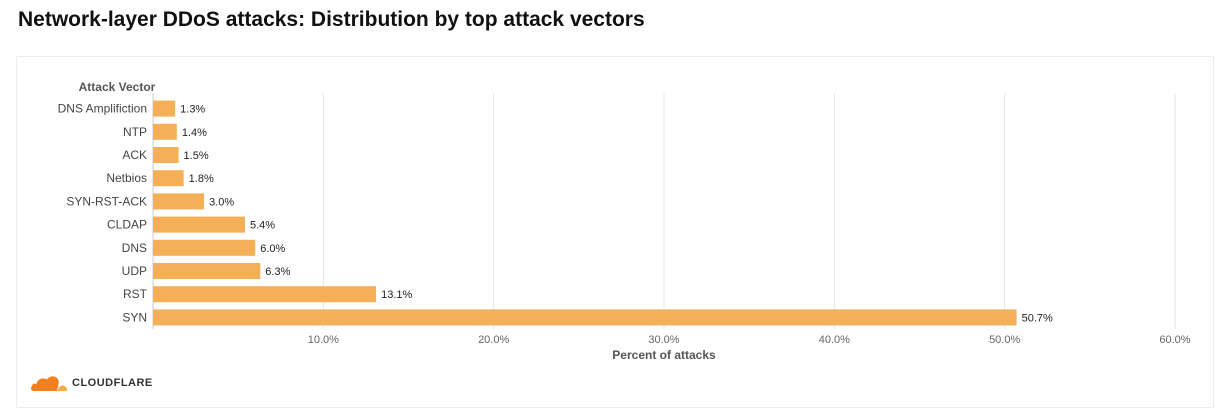 The height and width of the screenshot is (410, 1229). What do you see at coordinates (135, 132) in the screenshot?
I see `category-label: NTP` at bounding box center [135, 132].